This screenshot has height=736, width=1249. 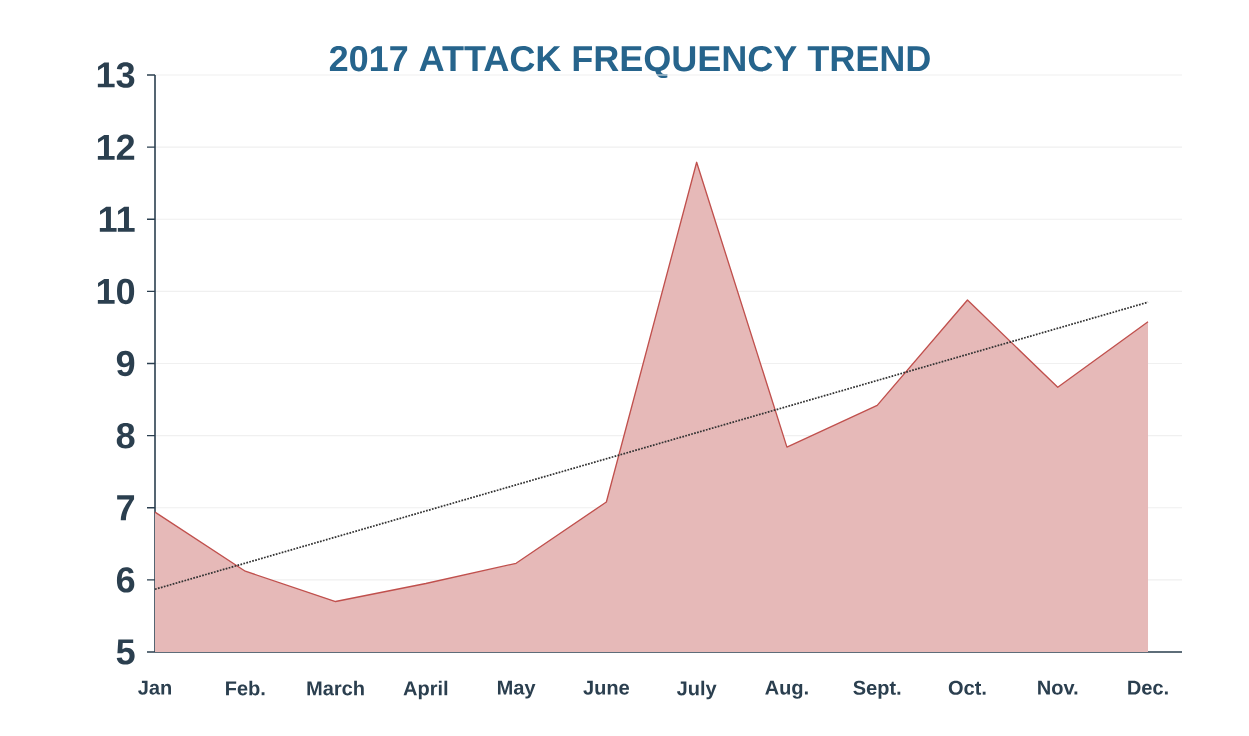 I want to click on chart-title: 2017 ATTACK FREQUENCY TREND, so click(x=629, y=62).